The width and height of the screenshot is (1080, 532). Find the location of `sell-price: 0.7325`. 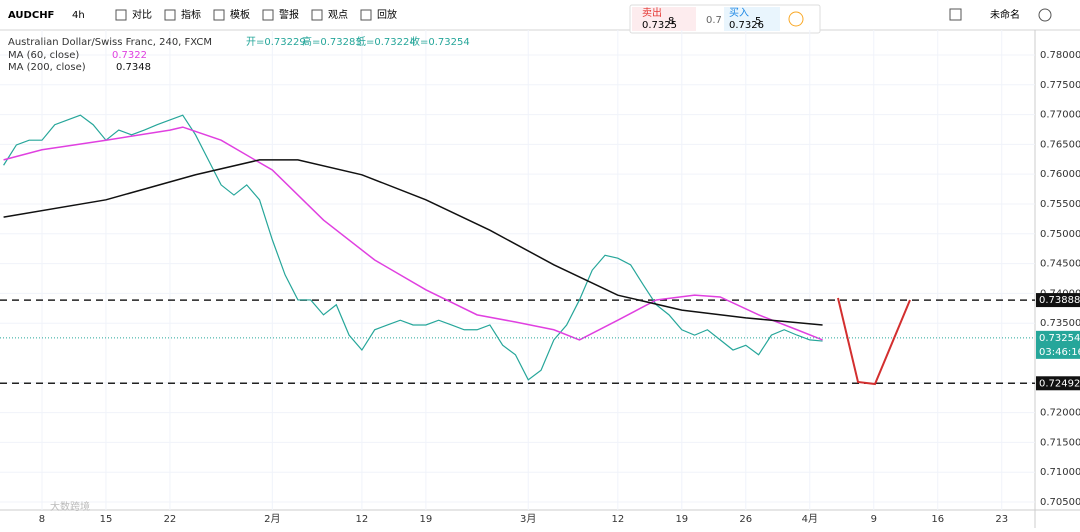

sell-price: 0.7325 is located at coordinates (659, 25).